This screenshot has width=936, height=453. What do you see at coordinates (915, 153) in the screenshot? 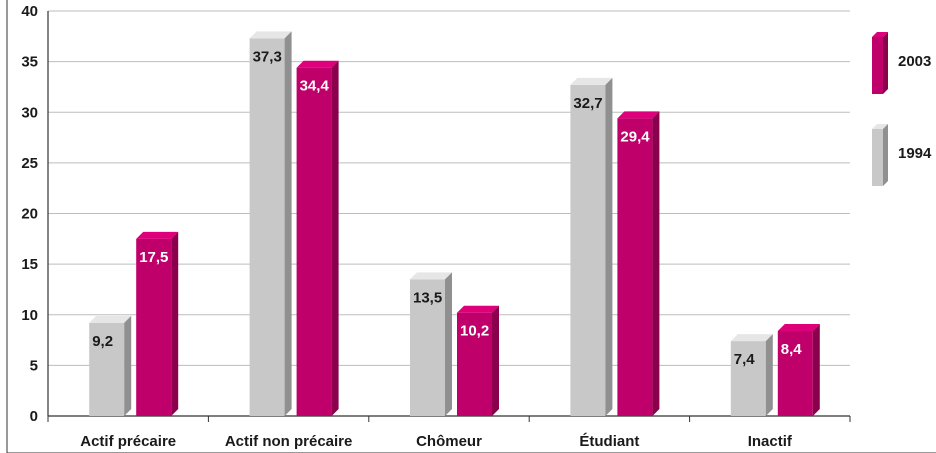
I see `legend-label: 1994` at bounding box center [915, 153].